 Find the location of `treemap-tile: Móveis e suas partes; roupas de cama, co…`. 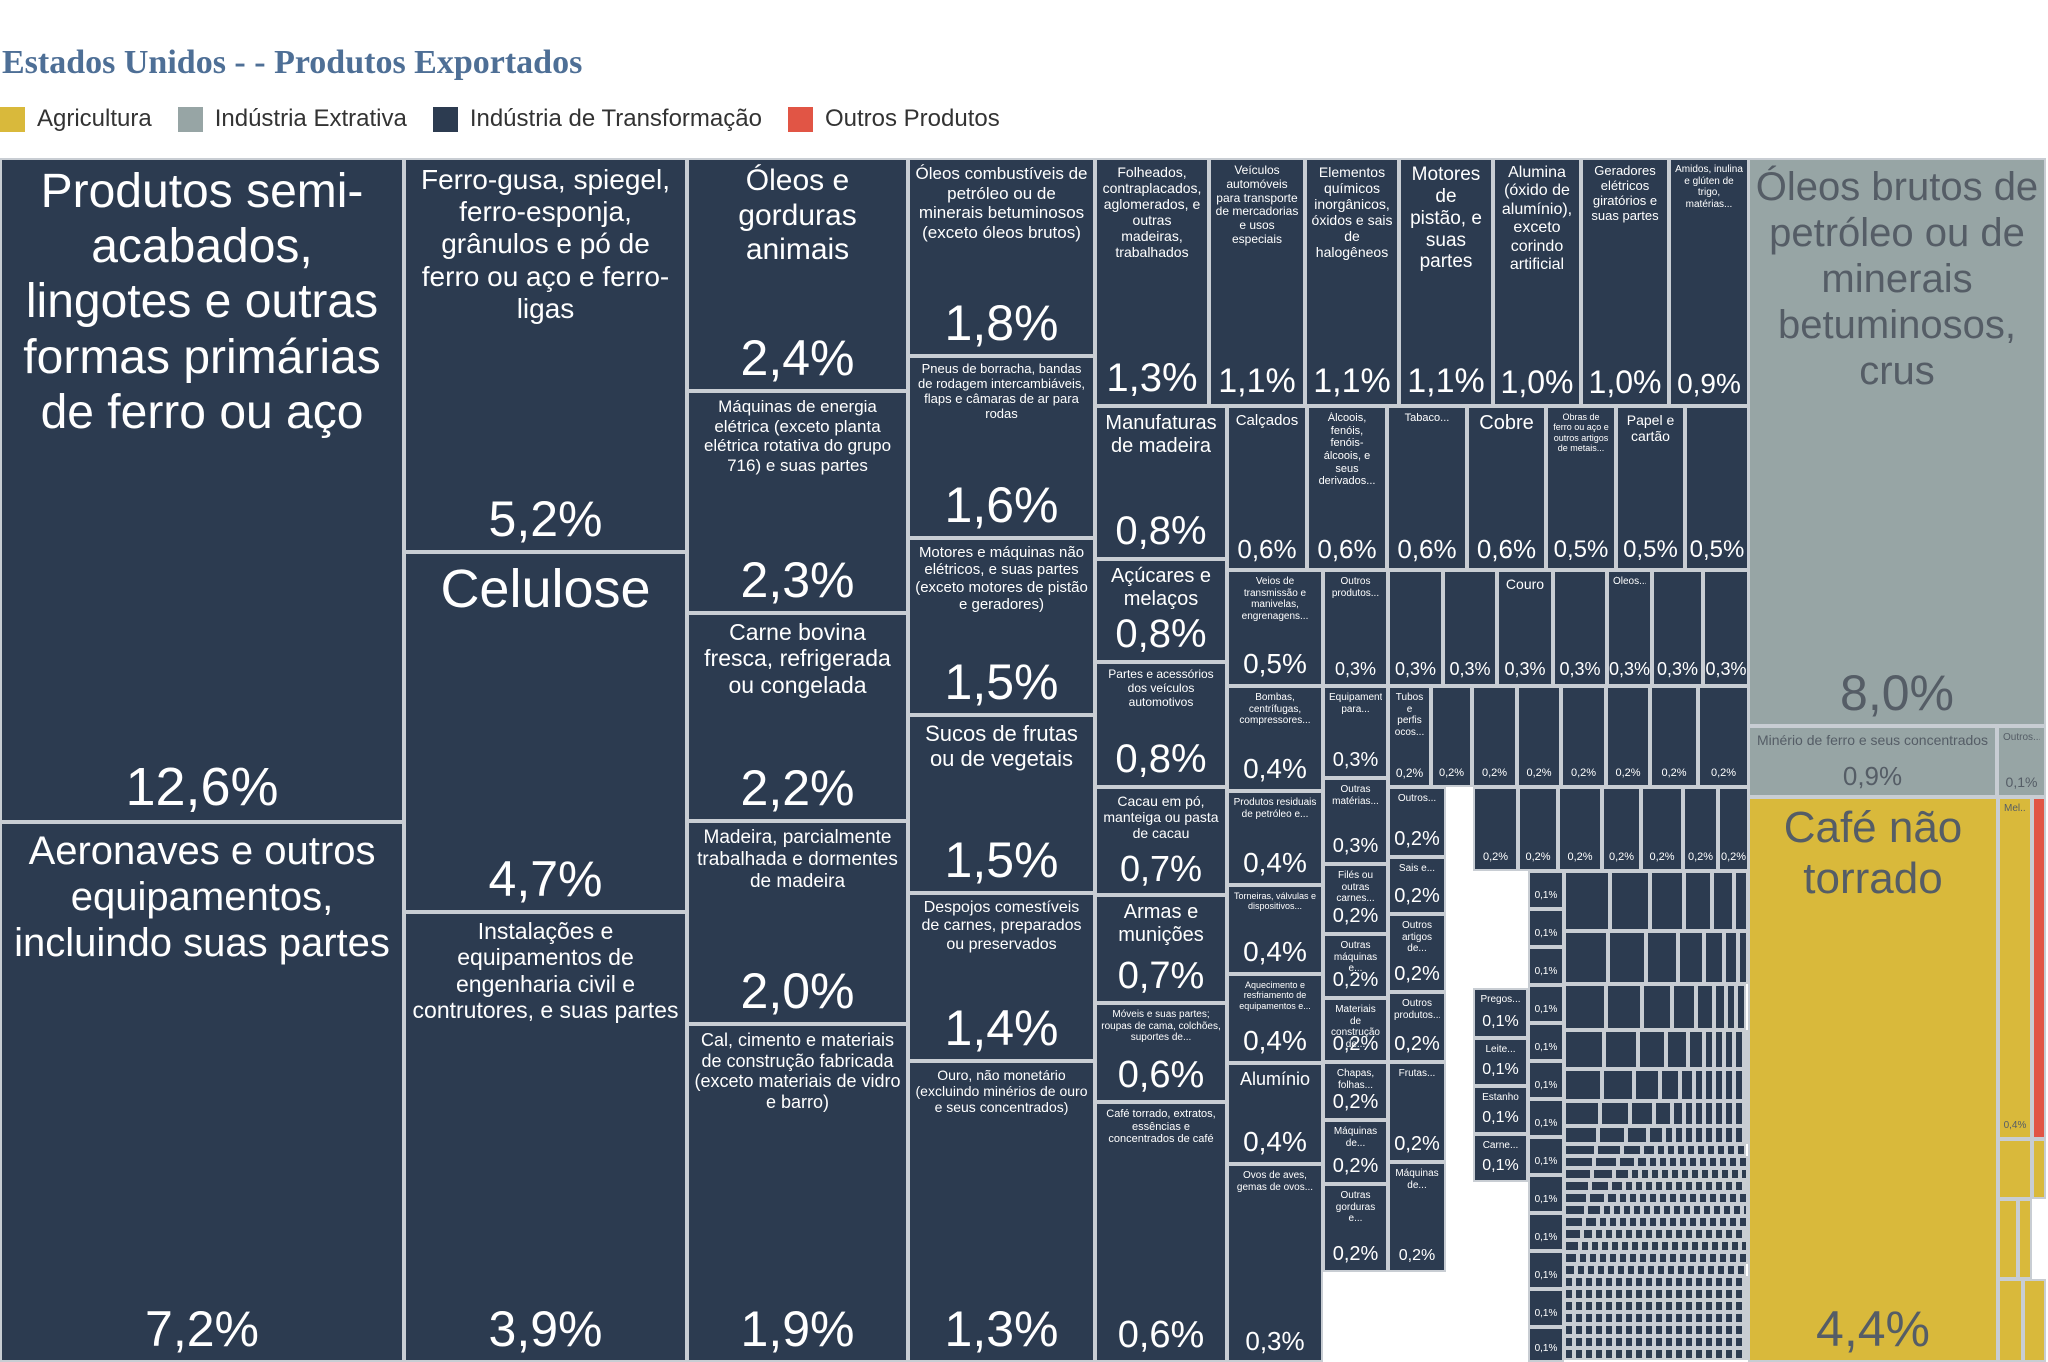

treemap-tile: Móveis e suas partes; roupas de cama, co… is located at coordinates (1161, 1052).